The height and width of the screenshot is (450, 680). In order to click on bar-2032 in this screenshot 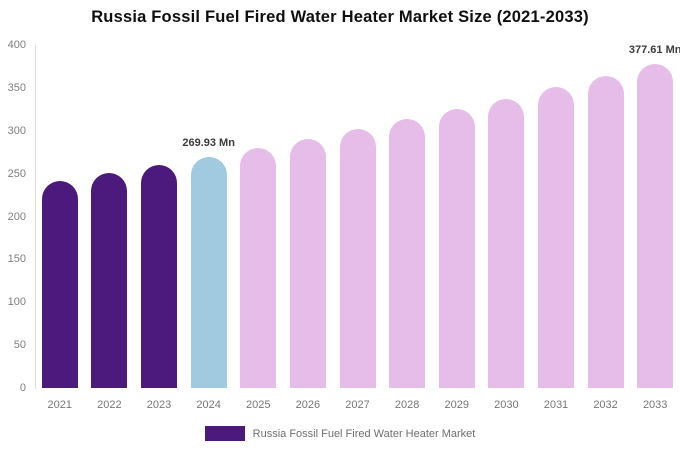, I will do `click(605, 232)`.